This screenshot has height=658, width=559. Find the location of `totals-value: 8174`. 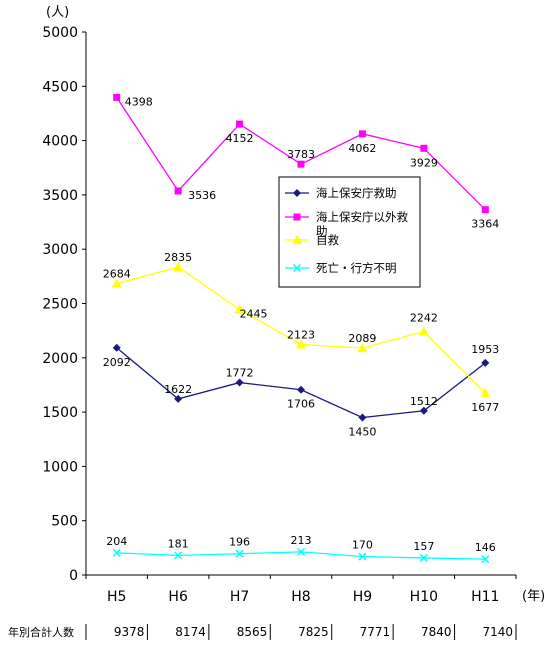

totals-value: 8174 is located at coordinates (190, 632).